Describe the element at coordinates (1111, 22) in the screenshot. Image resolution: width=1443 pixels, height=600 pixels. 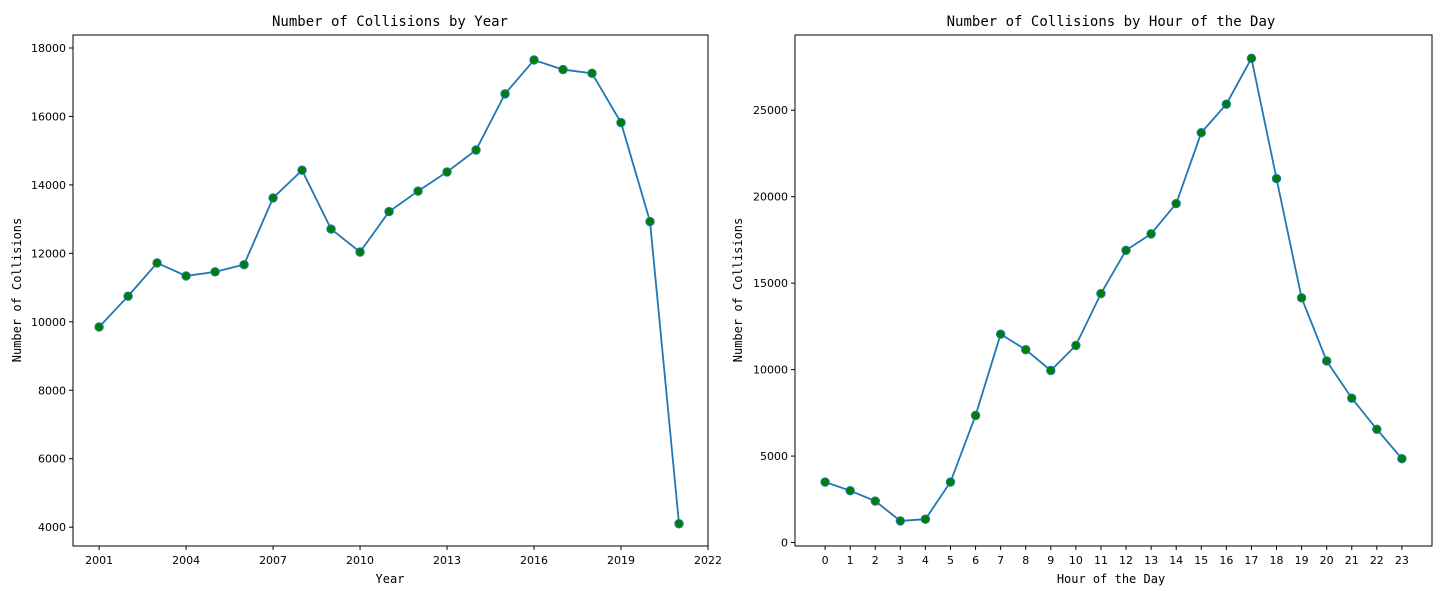
I see `chart-title: Number of Collisions by Hour of the Day` at that location.